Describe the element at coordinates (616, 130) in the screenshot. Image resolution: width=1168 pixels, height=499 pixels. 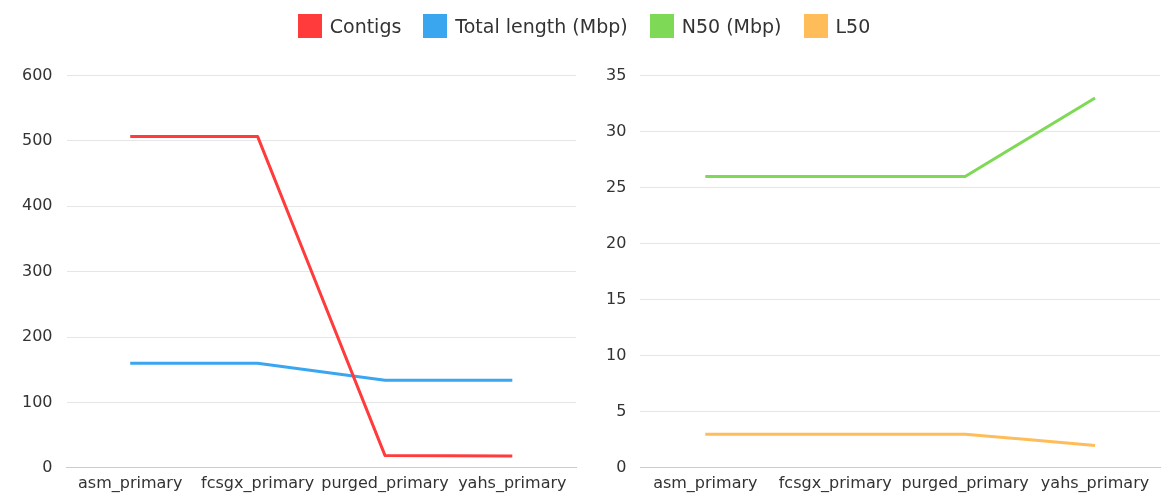
I see `y-tick-label: 30` at that location.